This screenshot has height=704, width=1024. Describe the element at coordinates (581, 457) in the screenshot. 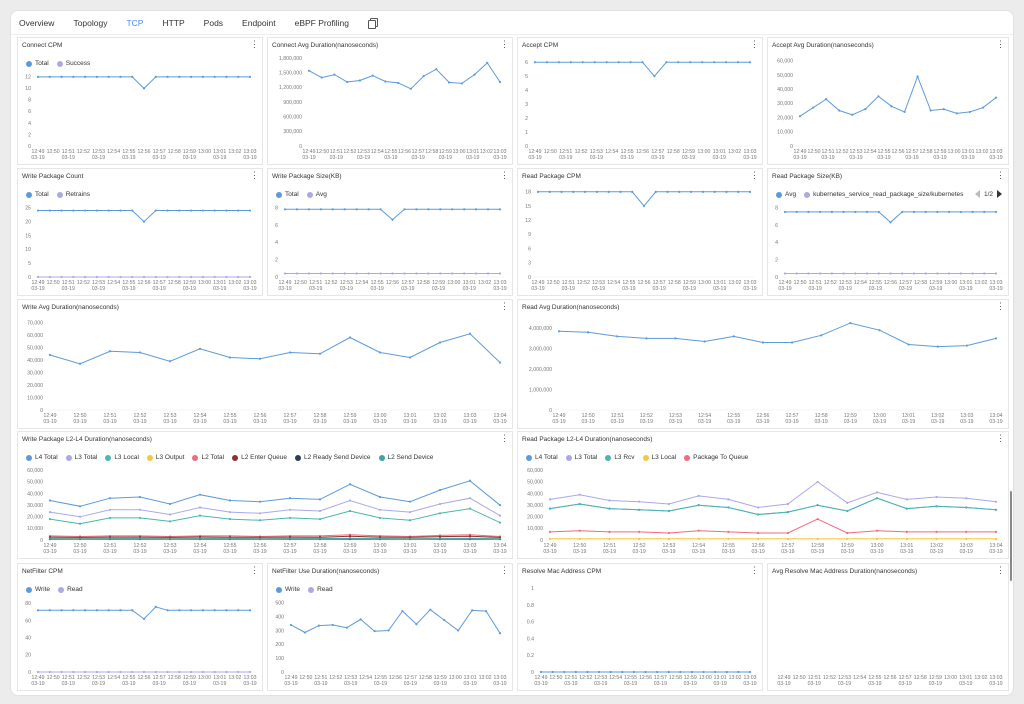

I see `legend-item: L3 Total` at that location.